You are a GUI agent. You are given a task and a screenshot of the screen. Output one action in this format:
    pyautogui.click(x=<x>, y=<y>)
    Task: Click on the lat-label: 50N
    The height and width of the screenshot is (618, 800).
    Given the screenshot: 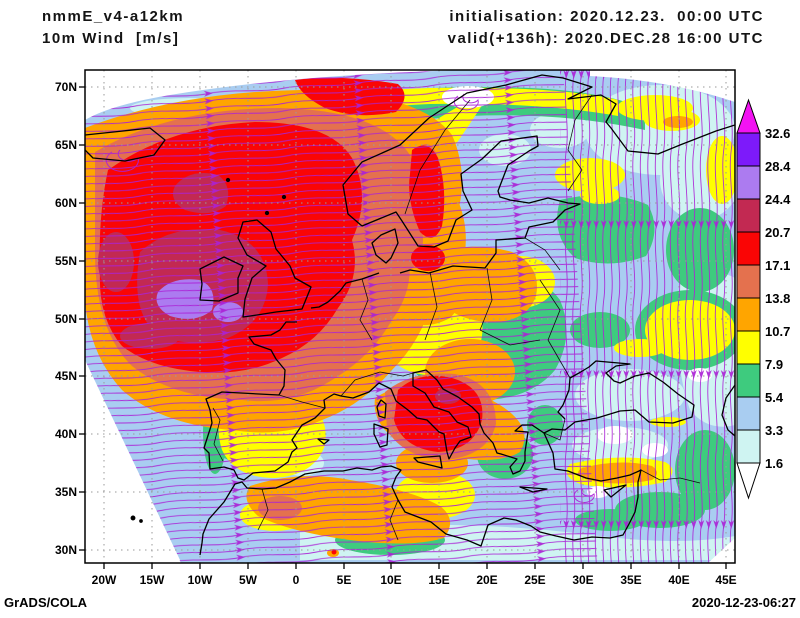 What is the action you would take?
    pyautogui.click(x=66, y=319)
    